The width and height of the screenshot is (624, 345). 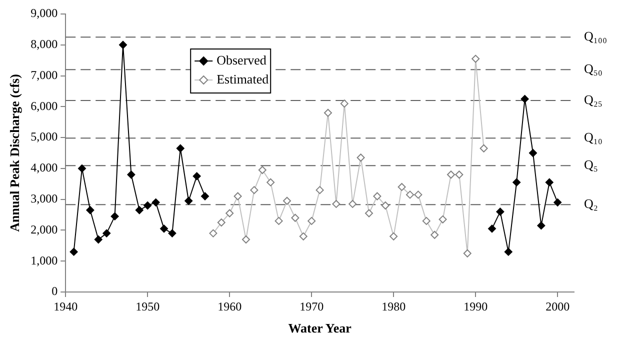 I want to click on x-tick-label: 1950, so click(x=148, y=306).